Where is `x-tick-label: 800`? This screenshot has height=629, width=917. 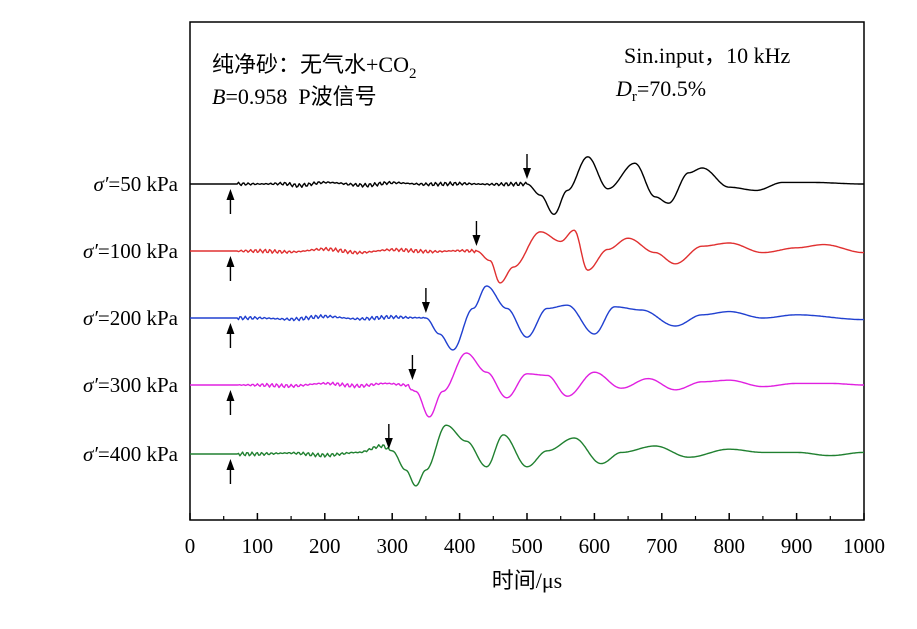 x-tick-label: 800 is located at coordinates (729, 546).